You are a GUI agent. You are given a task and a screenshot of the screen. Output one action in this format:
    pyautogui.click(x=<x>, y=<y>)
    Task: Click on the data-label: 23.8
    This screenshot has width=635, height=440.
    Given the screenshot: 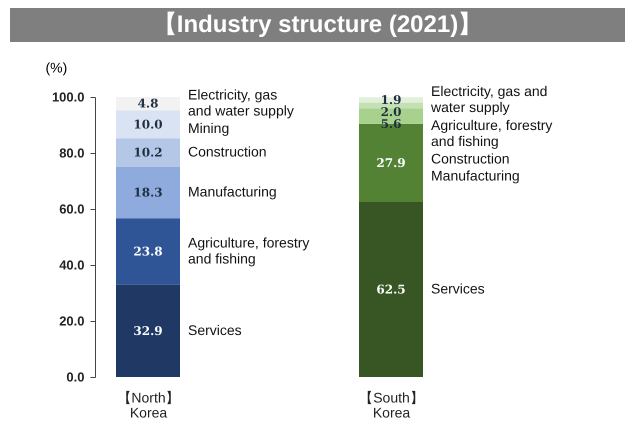 What is the action you would take?
    pyautogui.click(x=148, y=251)
    